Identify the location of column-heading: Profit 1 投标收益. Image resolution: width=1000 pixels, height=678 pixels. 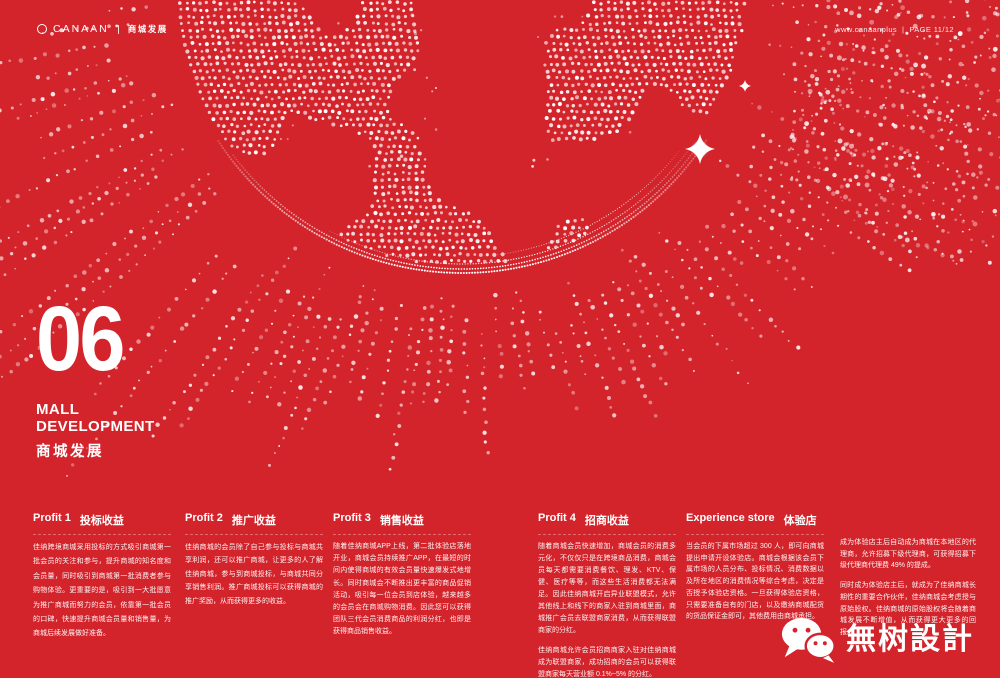
(102, 523).